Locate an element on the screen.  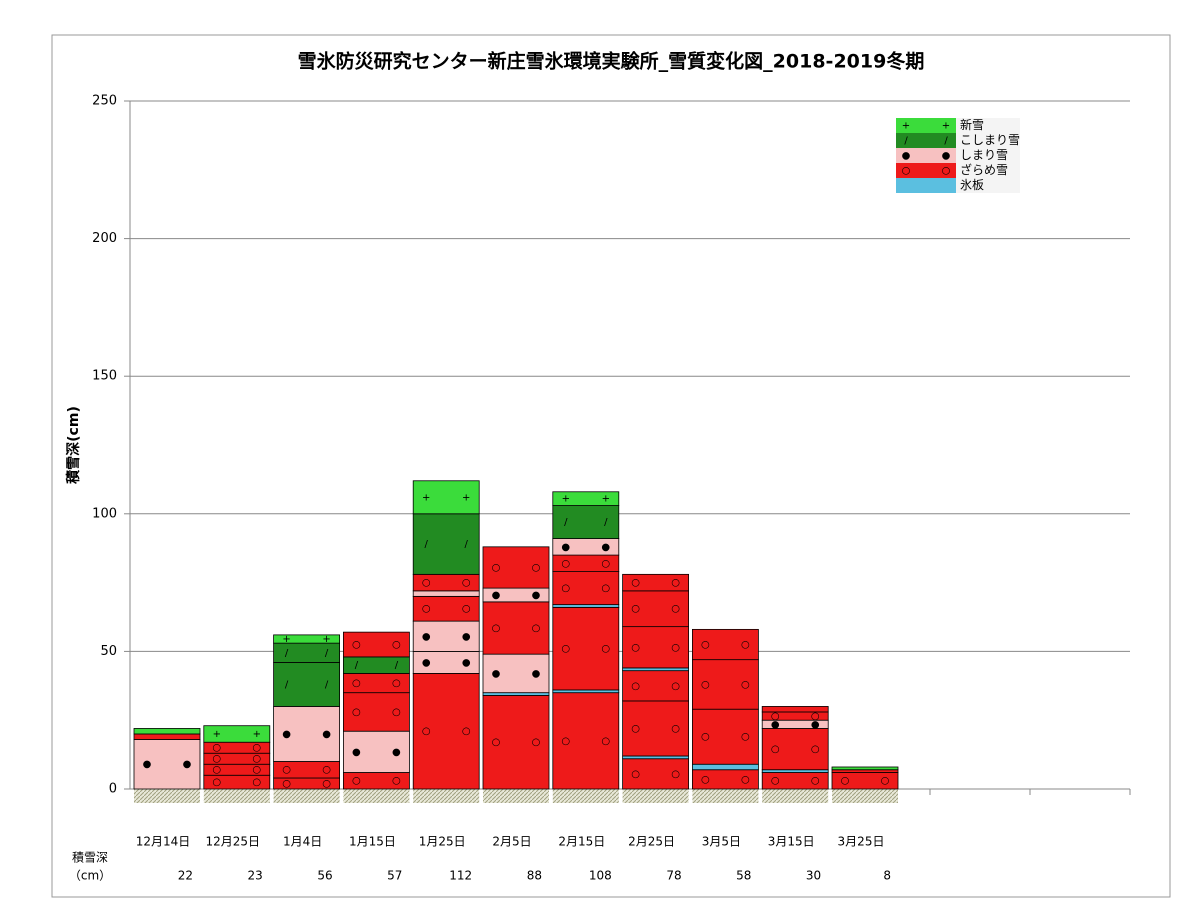
depth-value: 23 is located at coordinates (255, 876).